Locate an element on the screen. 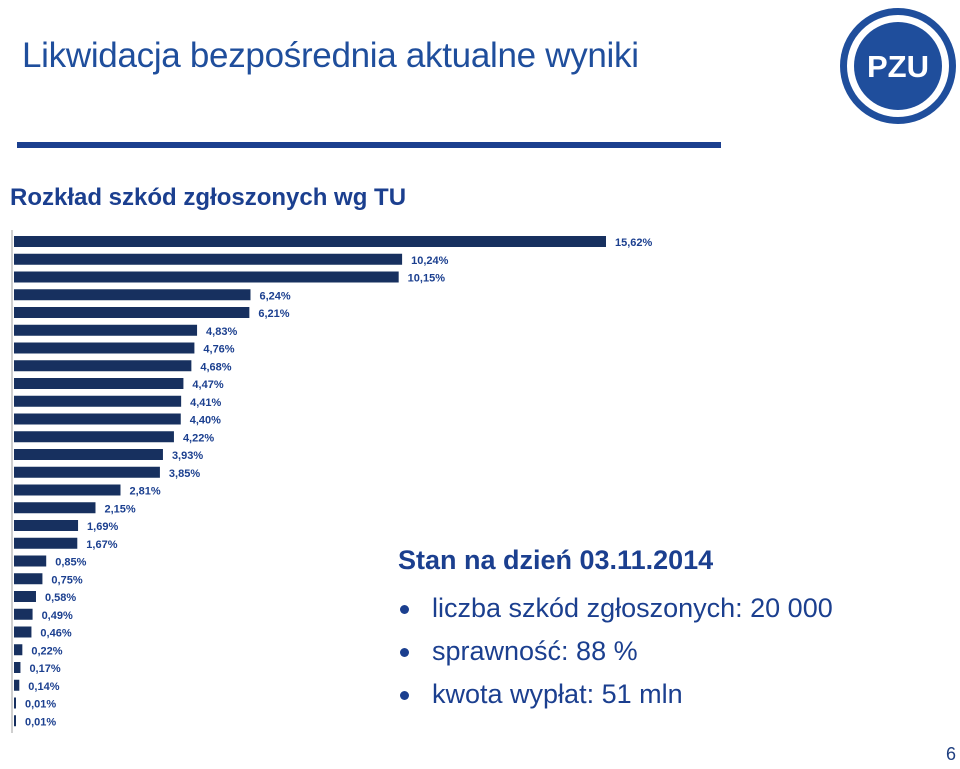  page-number: 6 is located at coordinates (950, 754).